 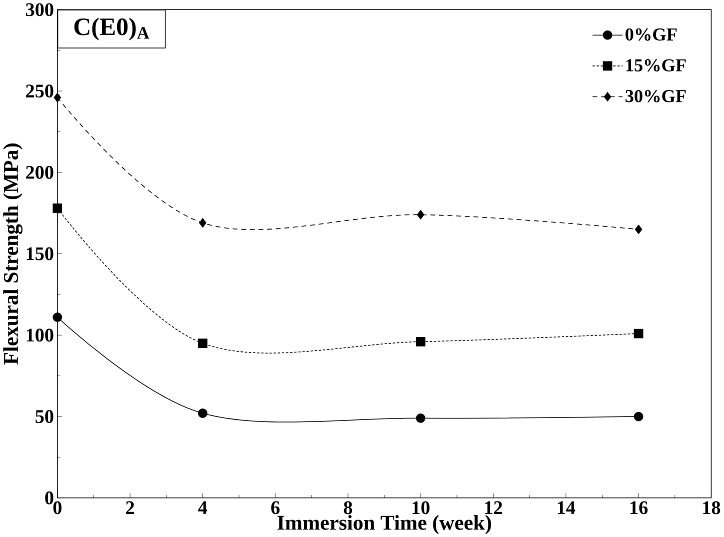 What do you see at coordinates (40, 172) in the screenshot?
I see `y-tick-label: 200` at bounding box center [40, 172].